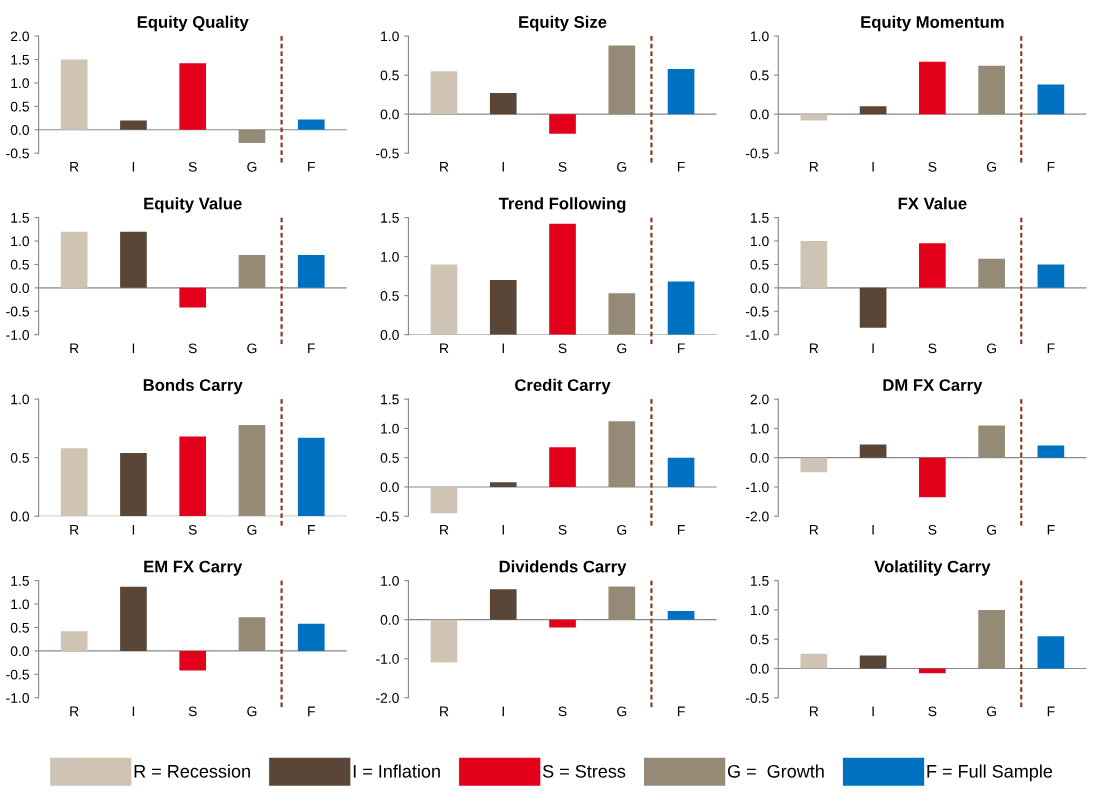  What do you see at coordinates (192, 771) in the screenshot?
I see `legend-label: R = Recession` at bounding box center [192, 771].